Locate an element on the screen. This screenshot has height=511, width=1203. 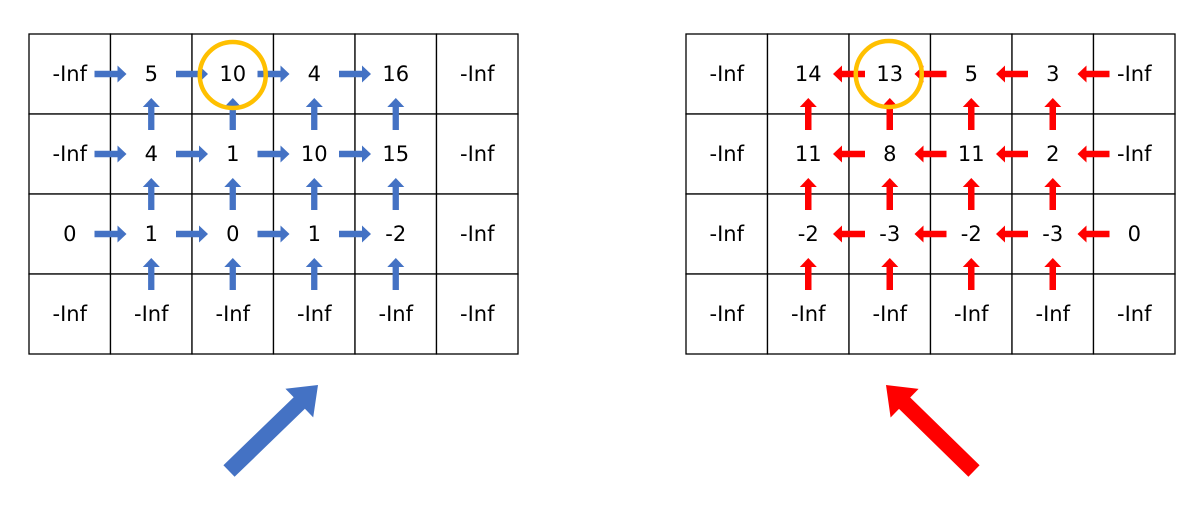
cell-value: 16 is located at coordinates (395, 74).